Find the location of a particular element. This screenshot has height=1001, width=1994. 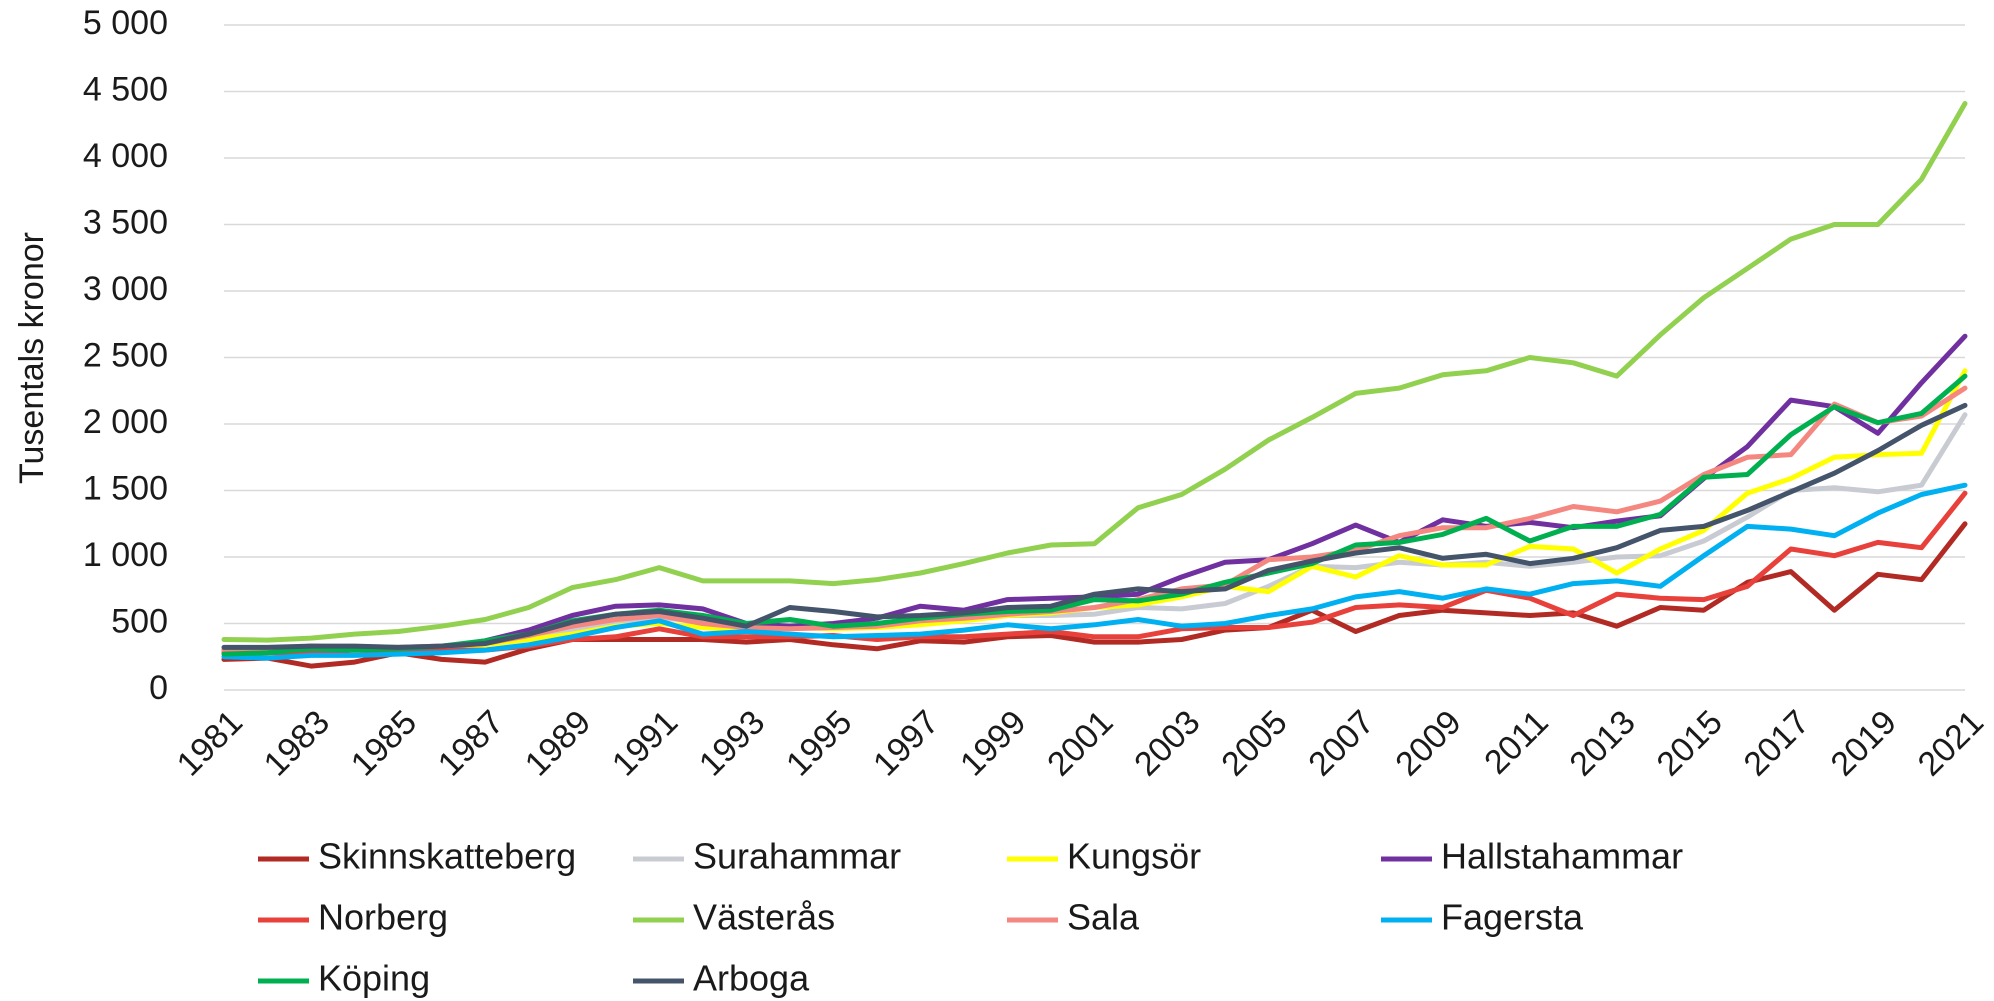

y-tick-label: 1 500 is located at coordinates (125, 488).